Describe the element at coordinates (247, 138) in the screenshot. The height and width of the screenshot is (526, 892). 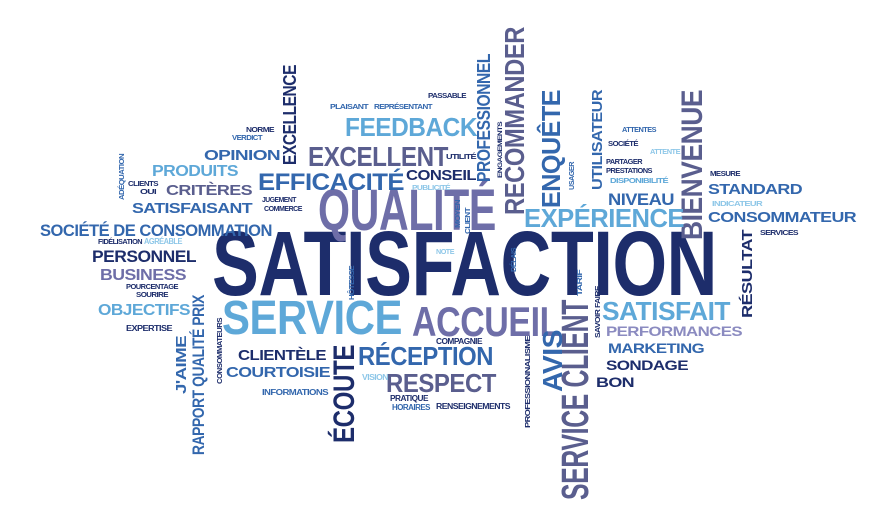
I see `word-verdict: VERDICT` at that location.